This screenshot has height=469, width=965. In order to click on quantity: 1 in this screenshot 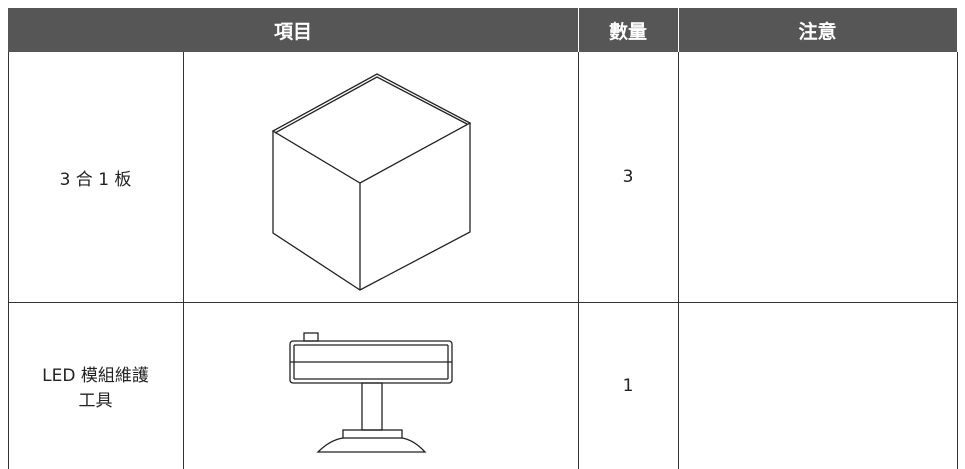, I will do `click(628, 385)`.